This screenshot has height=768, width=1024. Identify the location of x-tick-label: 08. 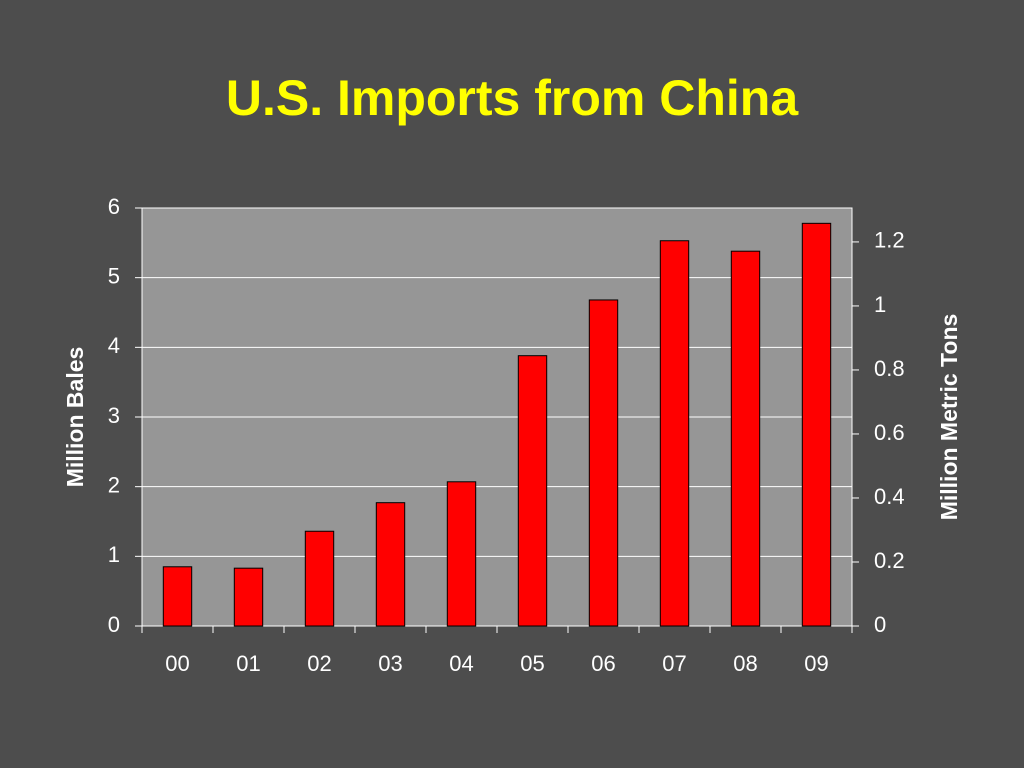
(745, 663).